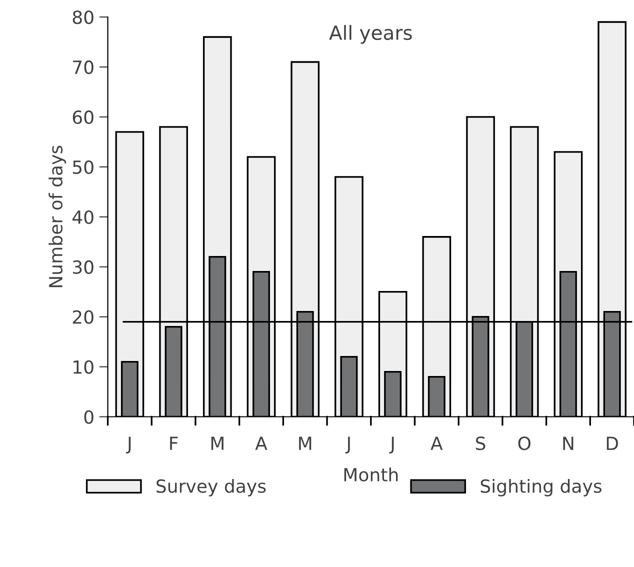  What do you see at coordinates (83, 117) in the screenshot?
I see `y-tick-label: 60` at bounding box center [83, 117].